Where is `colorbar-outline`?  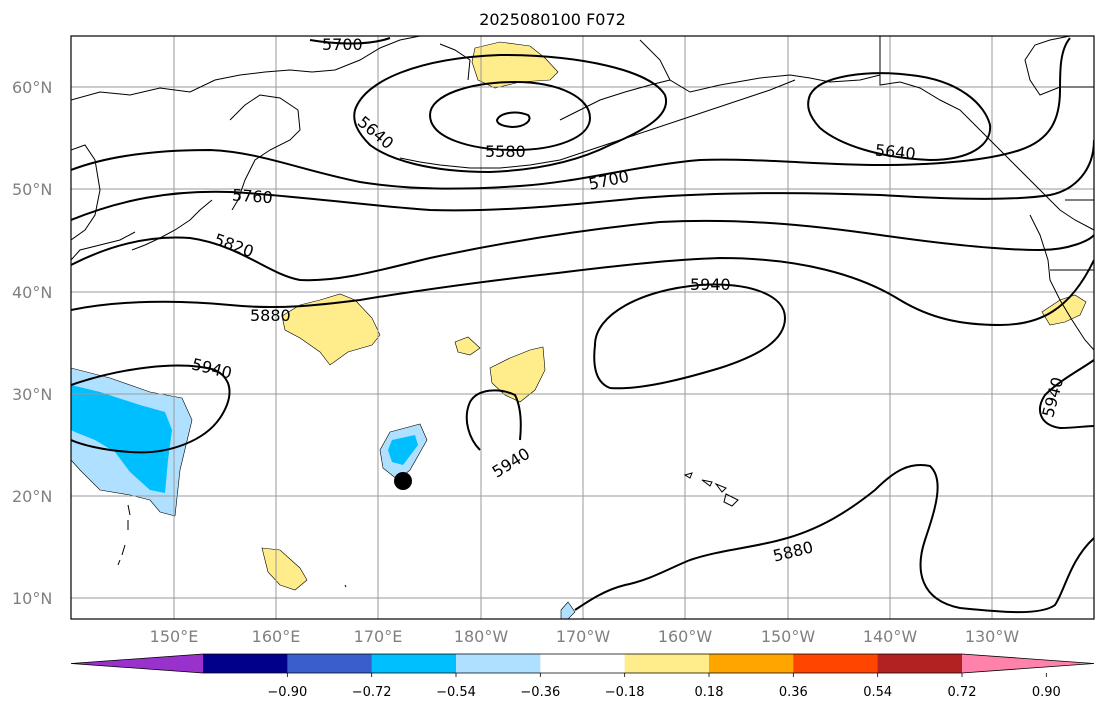
colorbar-outline is located at coordinates (582, 663).